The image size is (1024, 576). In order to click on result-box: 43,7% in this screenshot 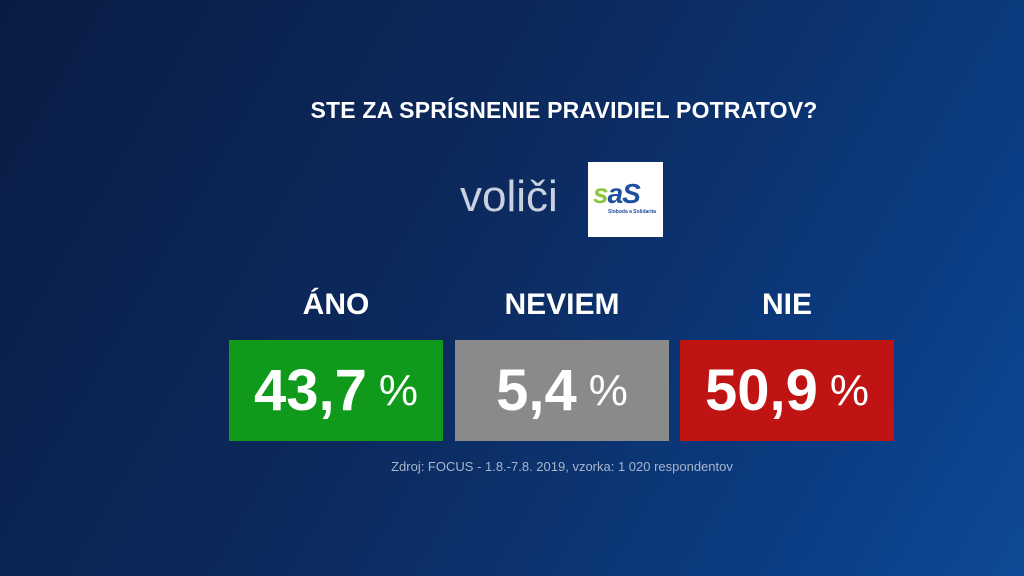, I will do `click(336, 390)`.